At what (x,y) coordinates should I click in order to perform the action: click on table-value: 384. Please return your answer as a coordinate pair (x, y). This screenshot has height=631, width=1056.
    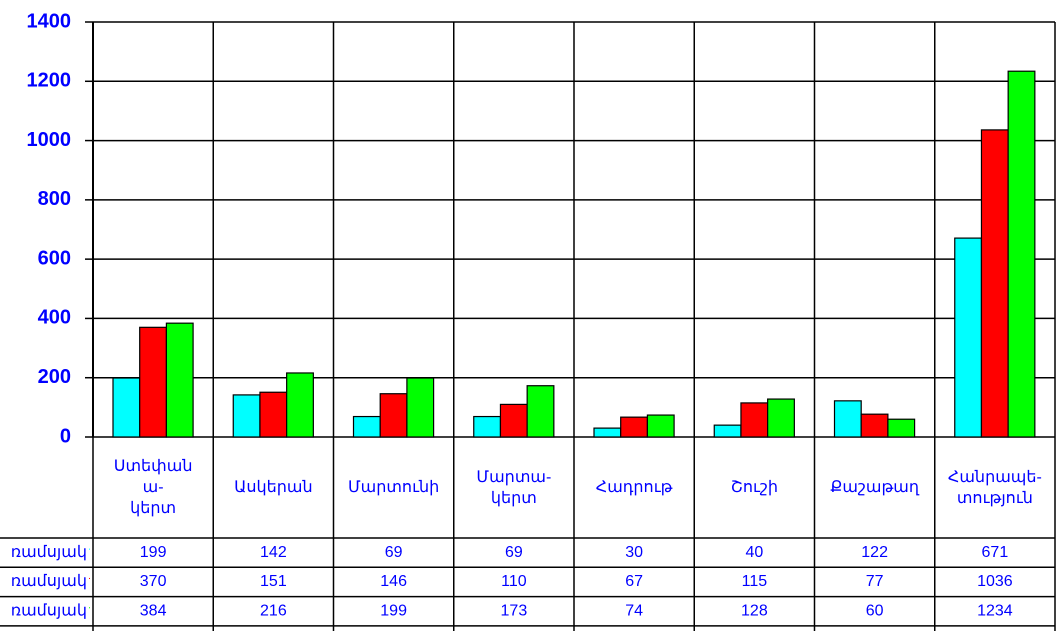
    Looking at the image, I should click on (153, 610).